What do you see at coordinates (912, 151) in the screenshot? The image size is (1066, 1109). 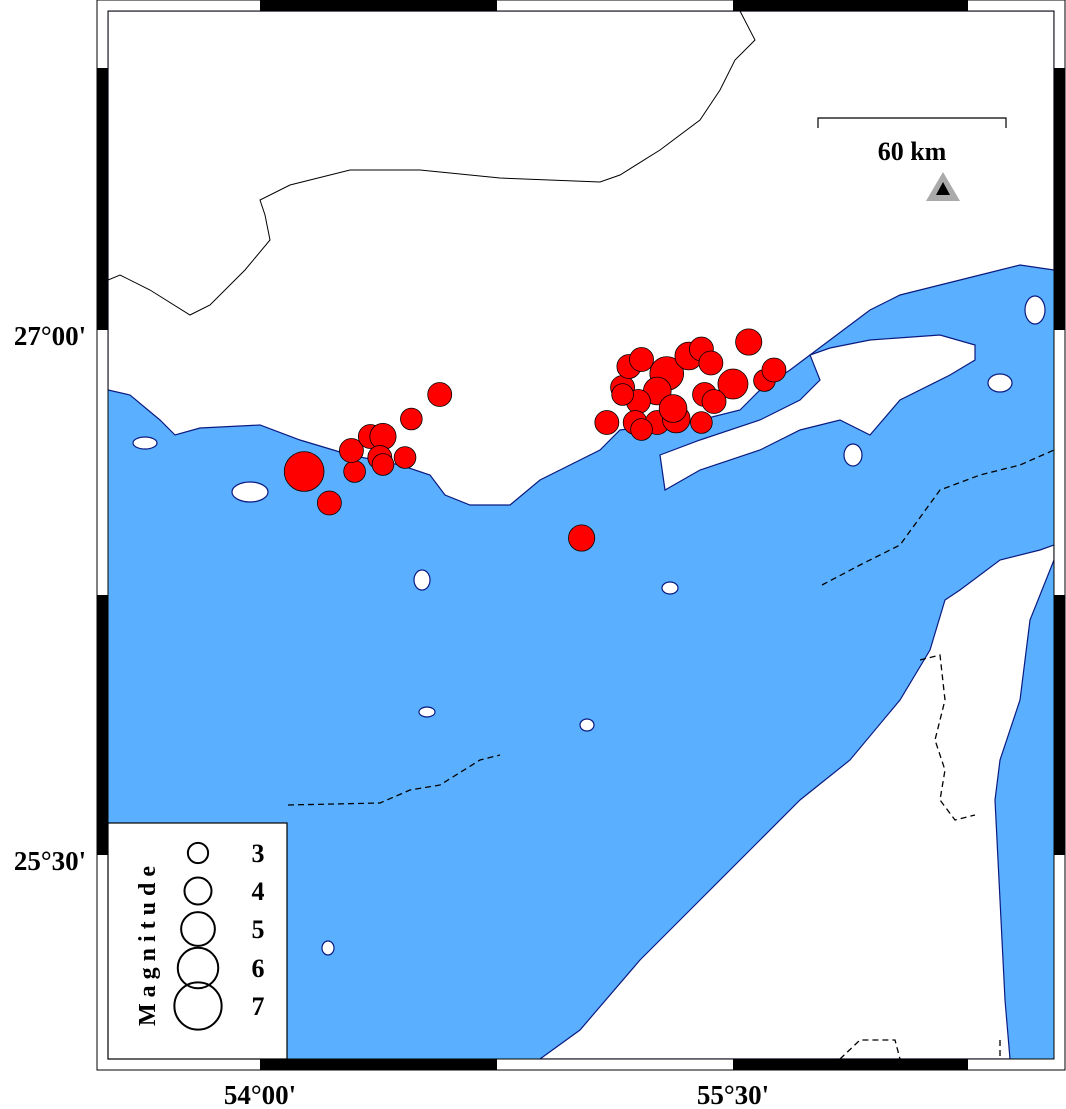 I see `scale-bar-label: 60 km` at bounding box center [912, 151].